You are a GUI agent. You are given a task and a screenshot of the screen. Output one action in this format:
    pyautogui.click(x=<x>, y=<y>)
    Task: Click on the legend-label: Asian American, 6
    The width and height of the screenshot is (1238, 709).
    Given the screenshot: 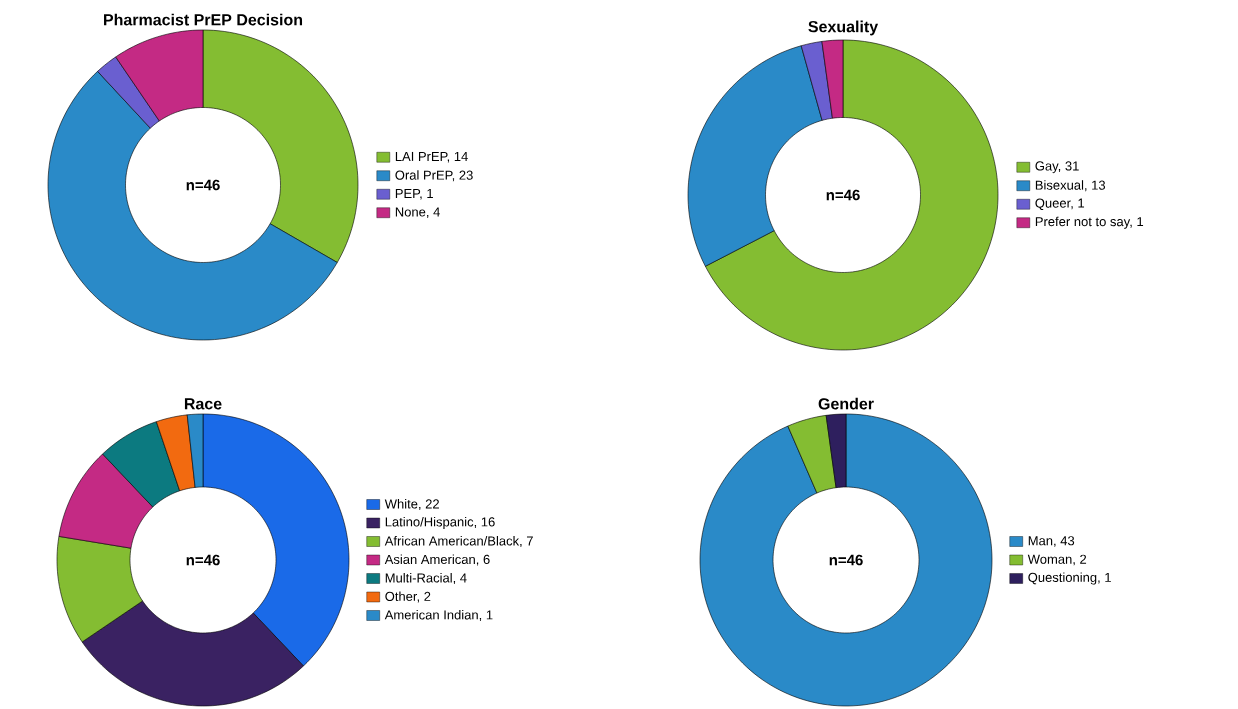 What is the action you would take?
    pyautogui.click(x=437, y=560)
    